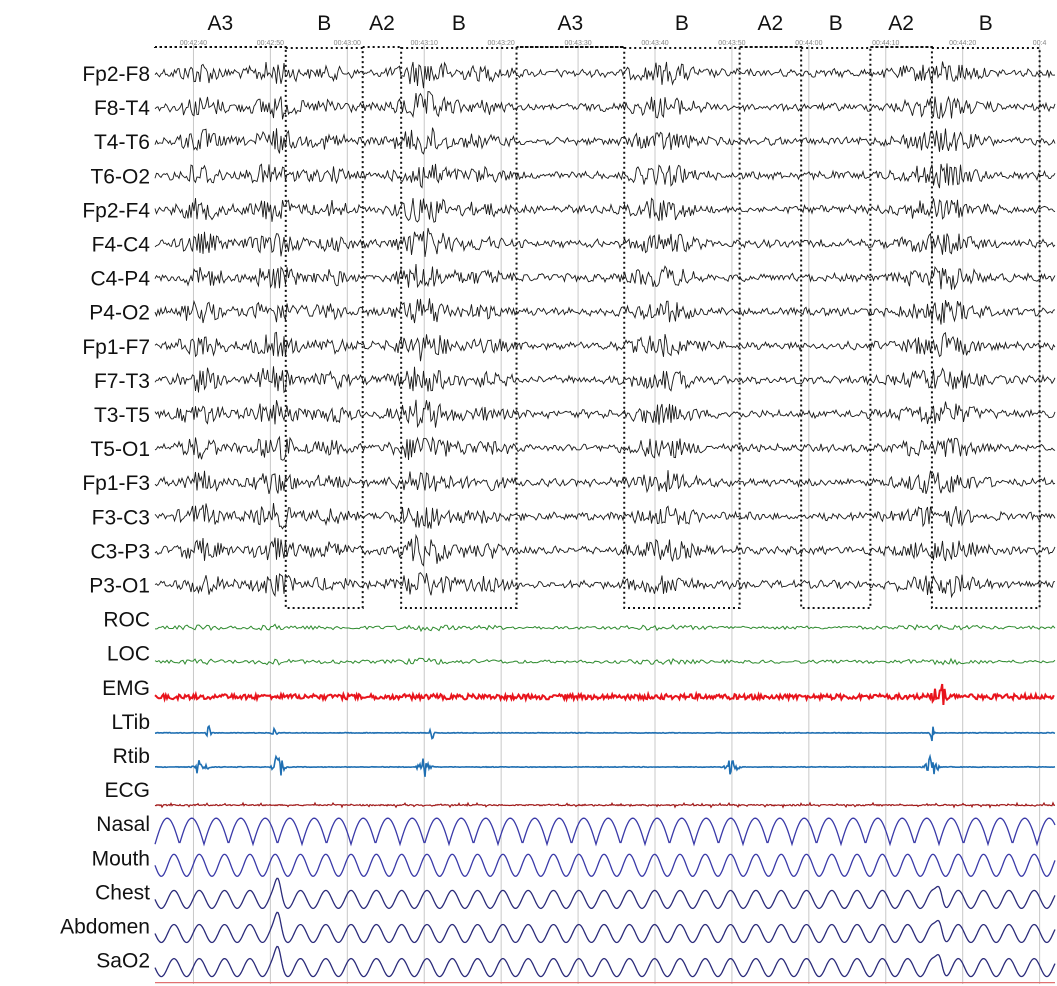  I want to click on time-tick-label: 00:43:20, so click(501, 43).